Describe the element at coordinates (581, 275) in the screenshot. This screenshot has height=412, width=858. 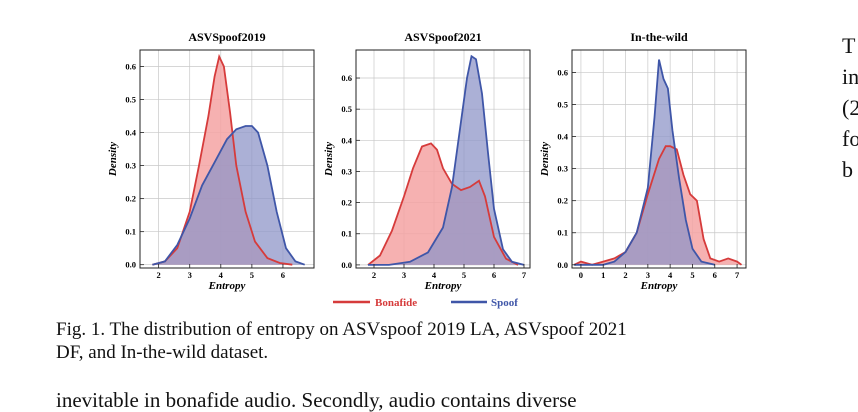
I see `x-tick-label: 0` at that location.